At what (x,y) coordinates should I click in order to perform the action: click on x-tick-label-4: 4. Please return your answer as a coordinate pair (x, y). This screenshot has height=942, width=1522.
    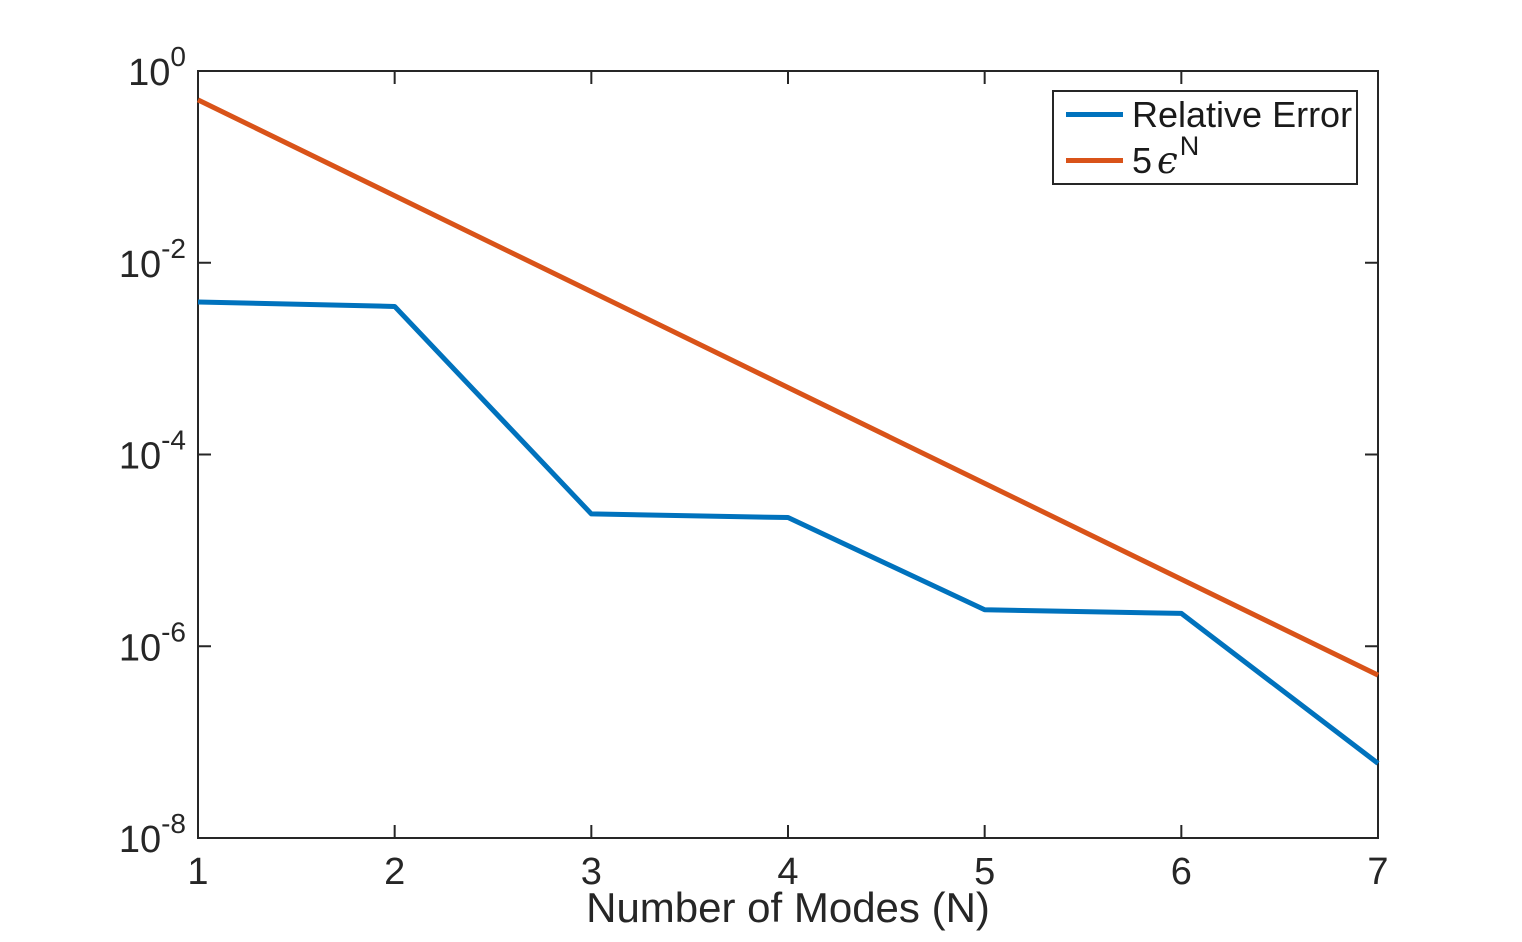
    Looking at the image, I should click on (787, 872).